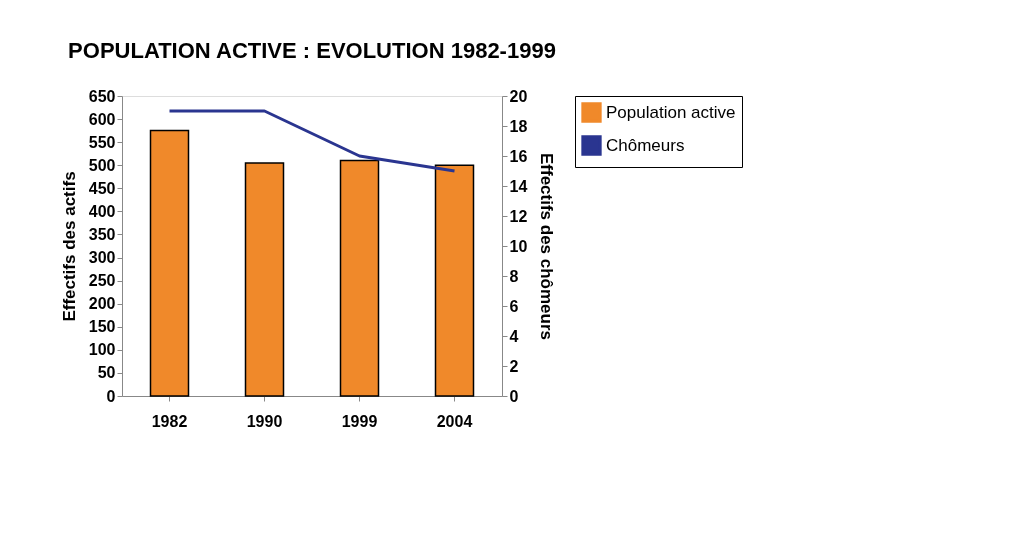  Describe the element at coordinates (518, 156) in the screenshot. I see `y2-tick-label: 16` at that location.